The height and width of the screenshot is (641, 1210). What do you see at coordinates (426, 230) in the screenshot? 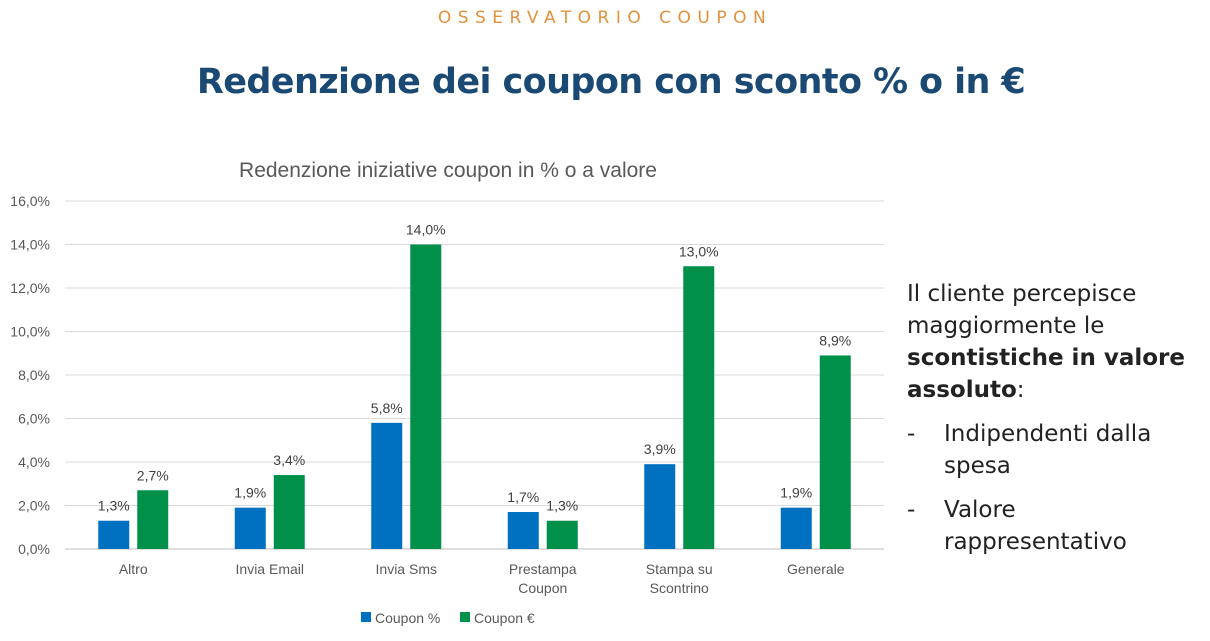
I see `data-label: 14,0%` at bounding box center [426, 230].